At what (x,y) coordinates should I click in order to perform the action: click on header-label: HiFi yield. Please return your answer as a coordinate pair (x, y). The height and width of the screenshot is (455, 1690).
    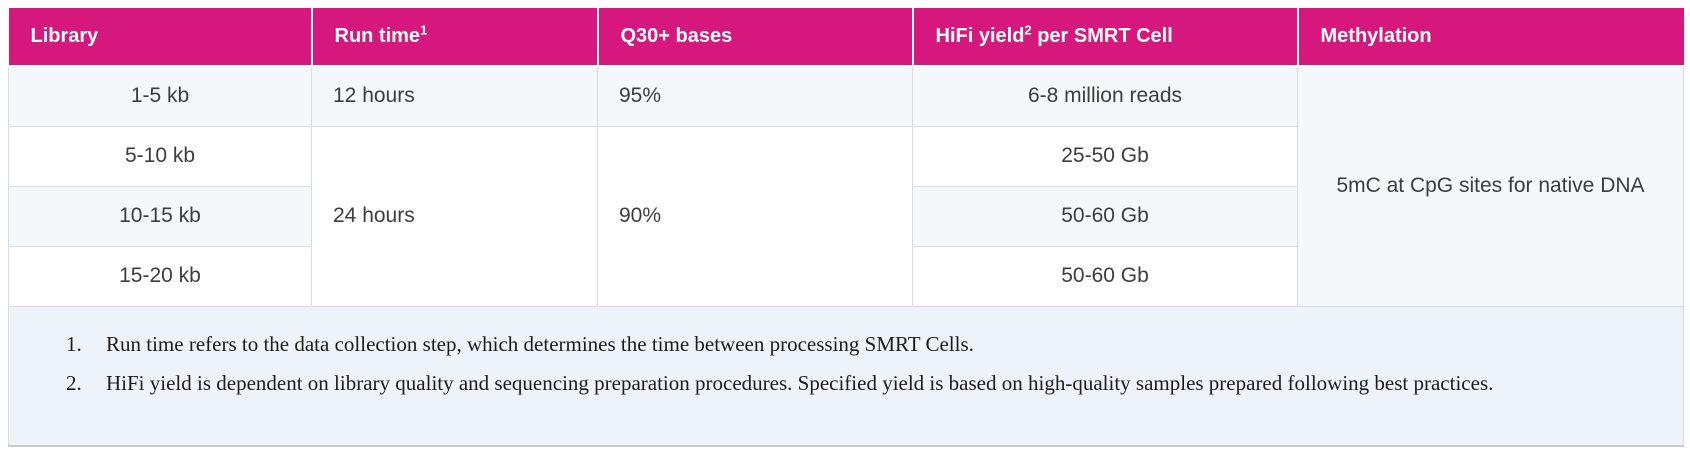
    Looking at the image, I should click on (980, 36).